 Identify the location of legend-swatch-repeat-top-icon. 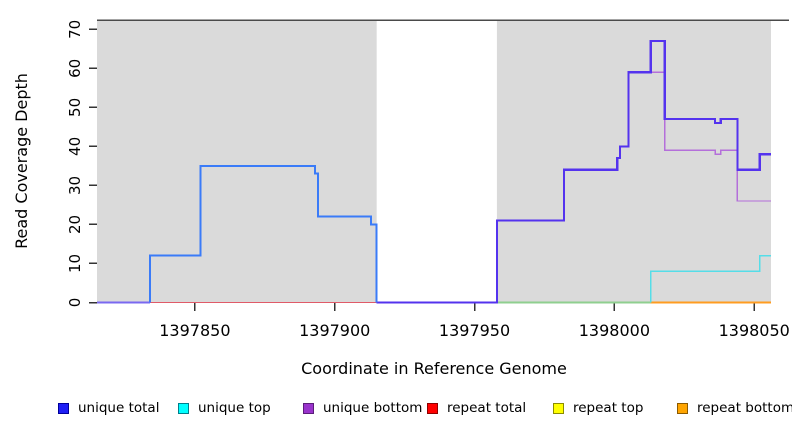
(558, 408).